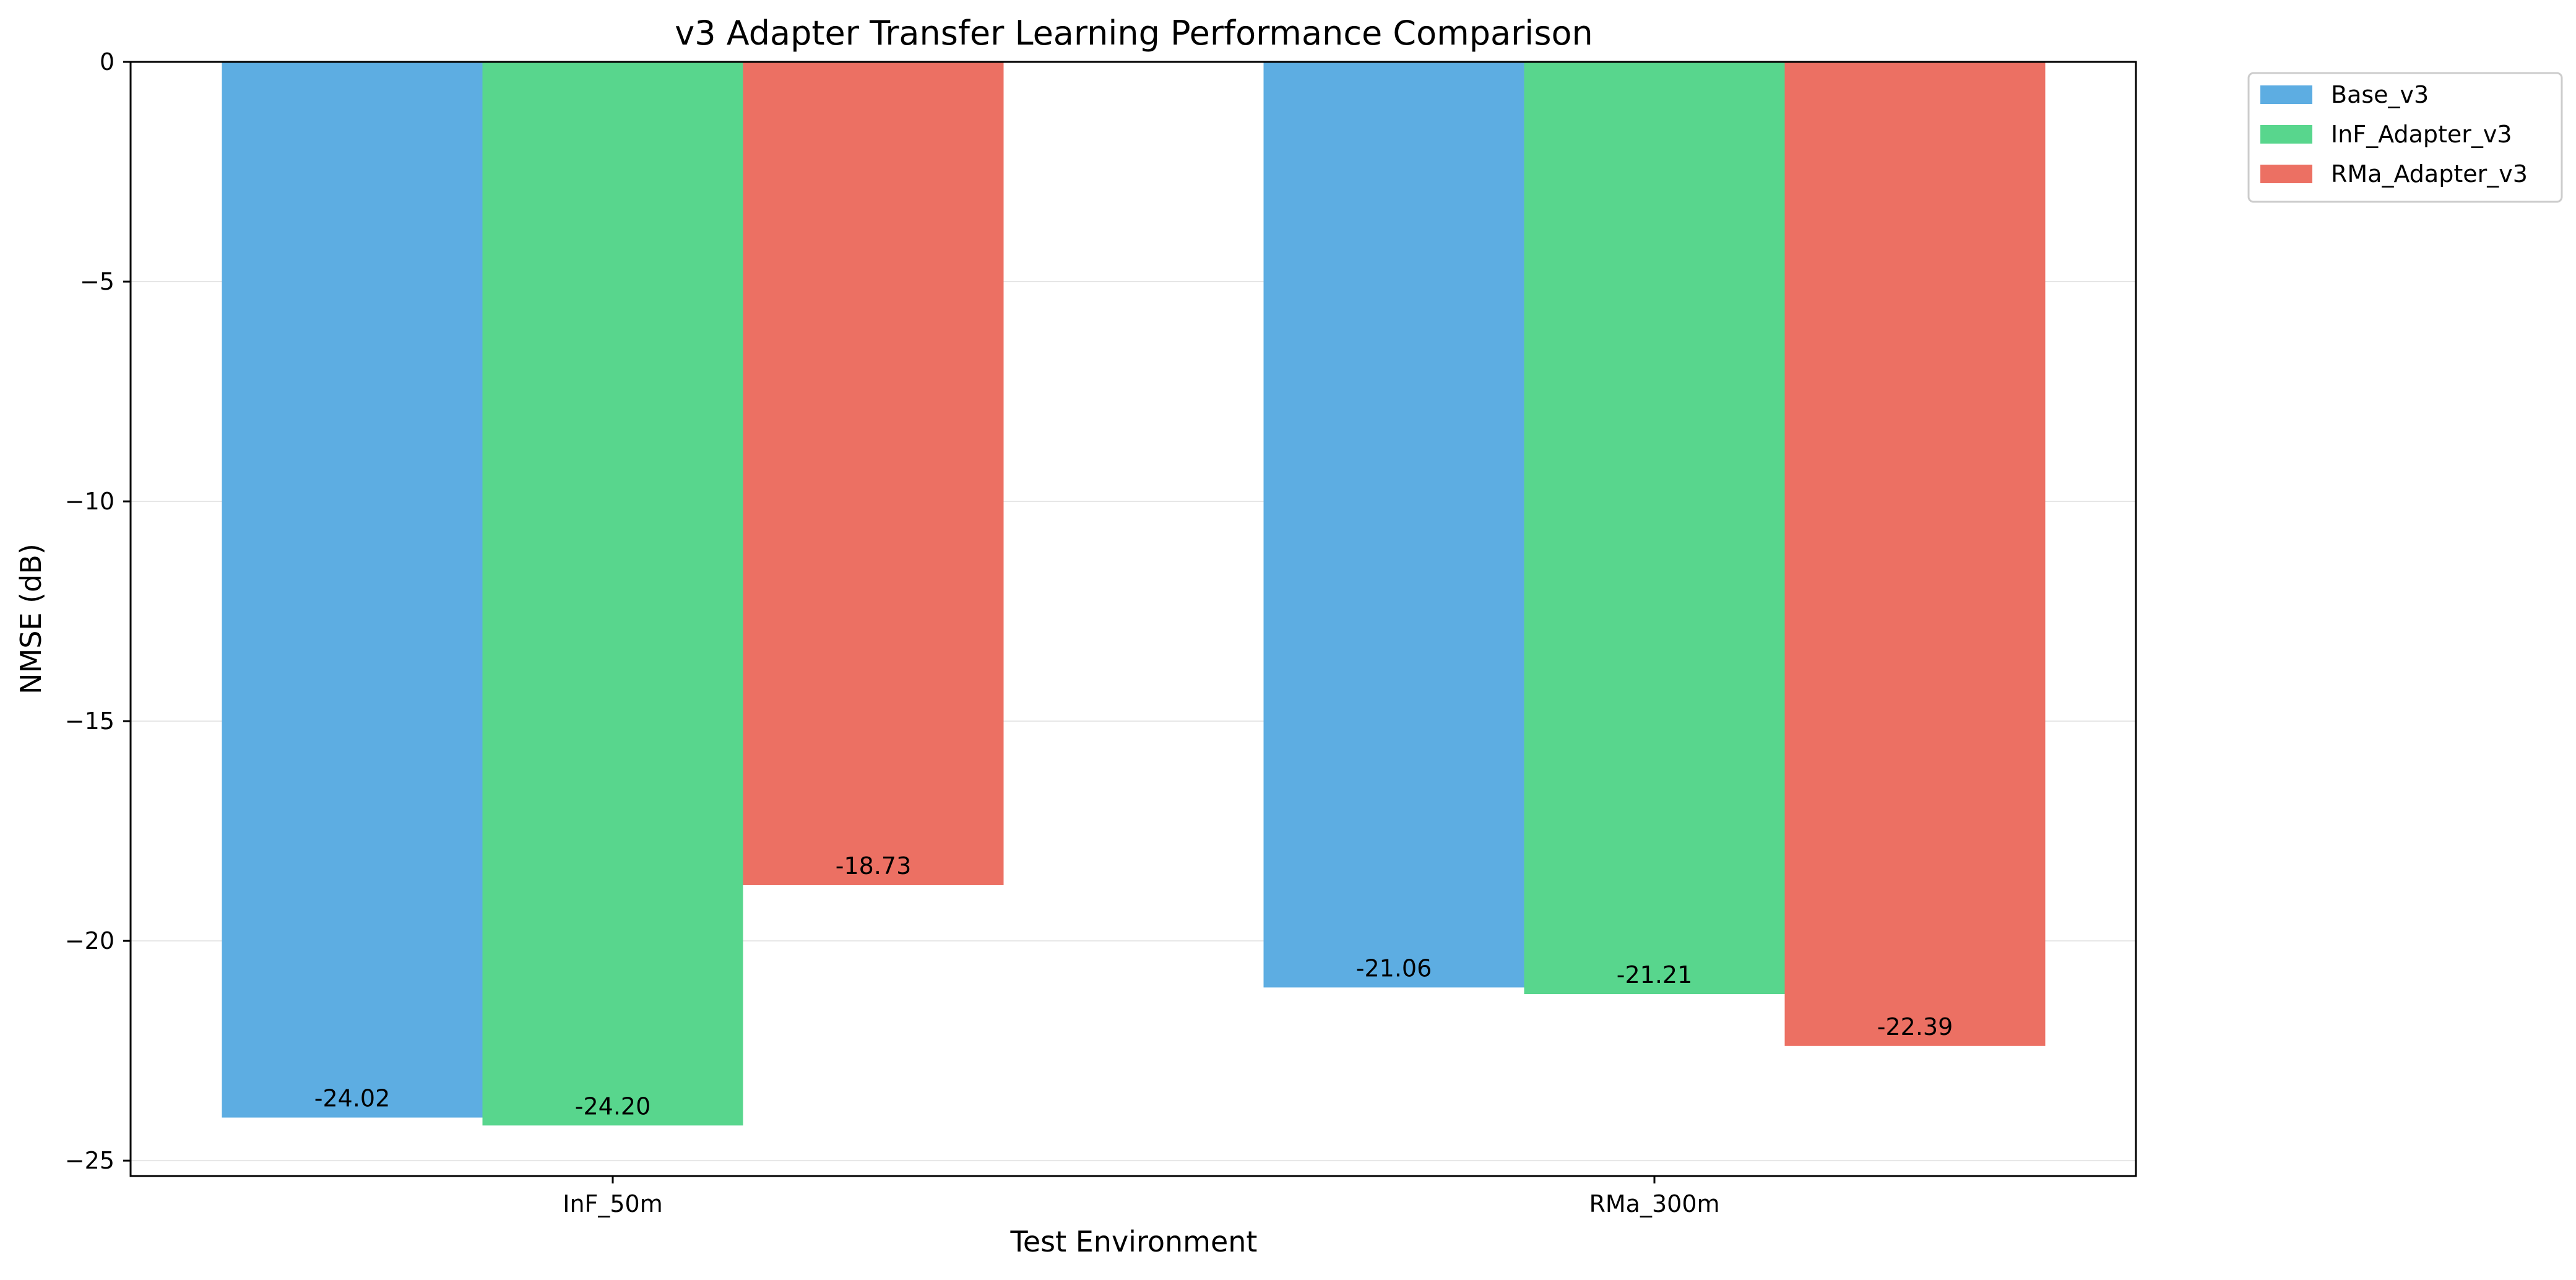 The width and height of the screenshot is (2576, 1280). Describe the element at coordinates (613, 1106) in the screenshot. I see `data-label: -24.20` at that location.